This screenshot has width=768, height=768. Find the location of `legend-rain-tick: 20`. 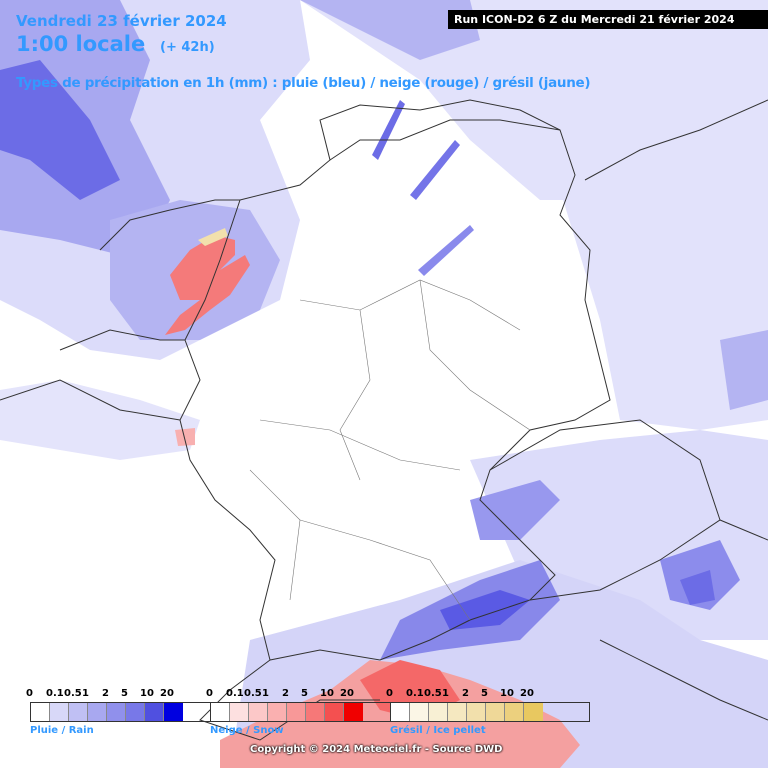

legend-rain-tick: 20 is located at coordinates (167, 693).